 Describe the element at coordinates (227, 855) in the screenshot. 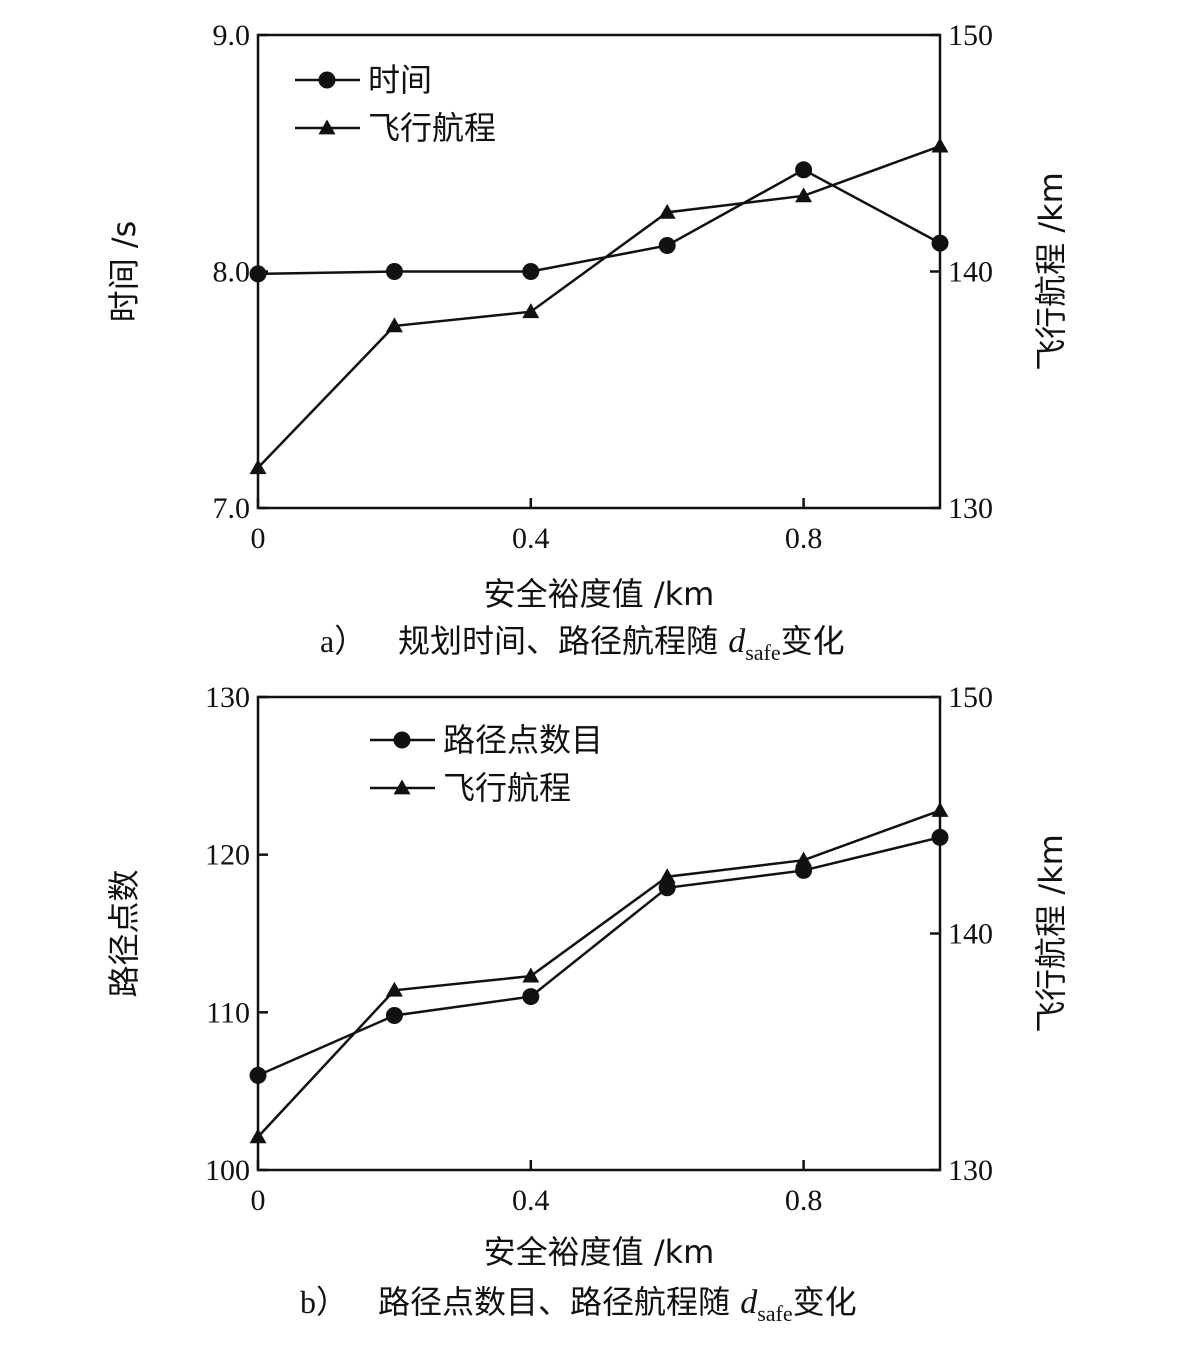

I see `left-y-tick-label: 120` at that location.